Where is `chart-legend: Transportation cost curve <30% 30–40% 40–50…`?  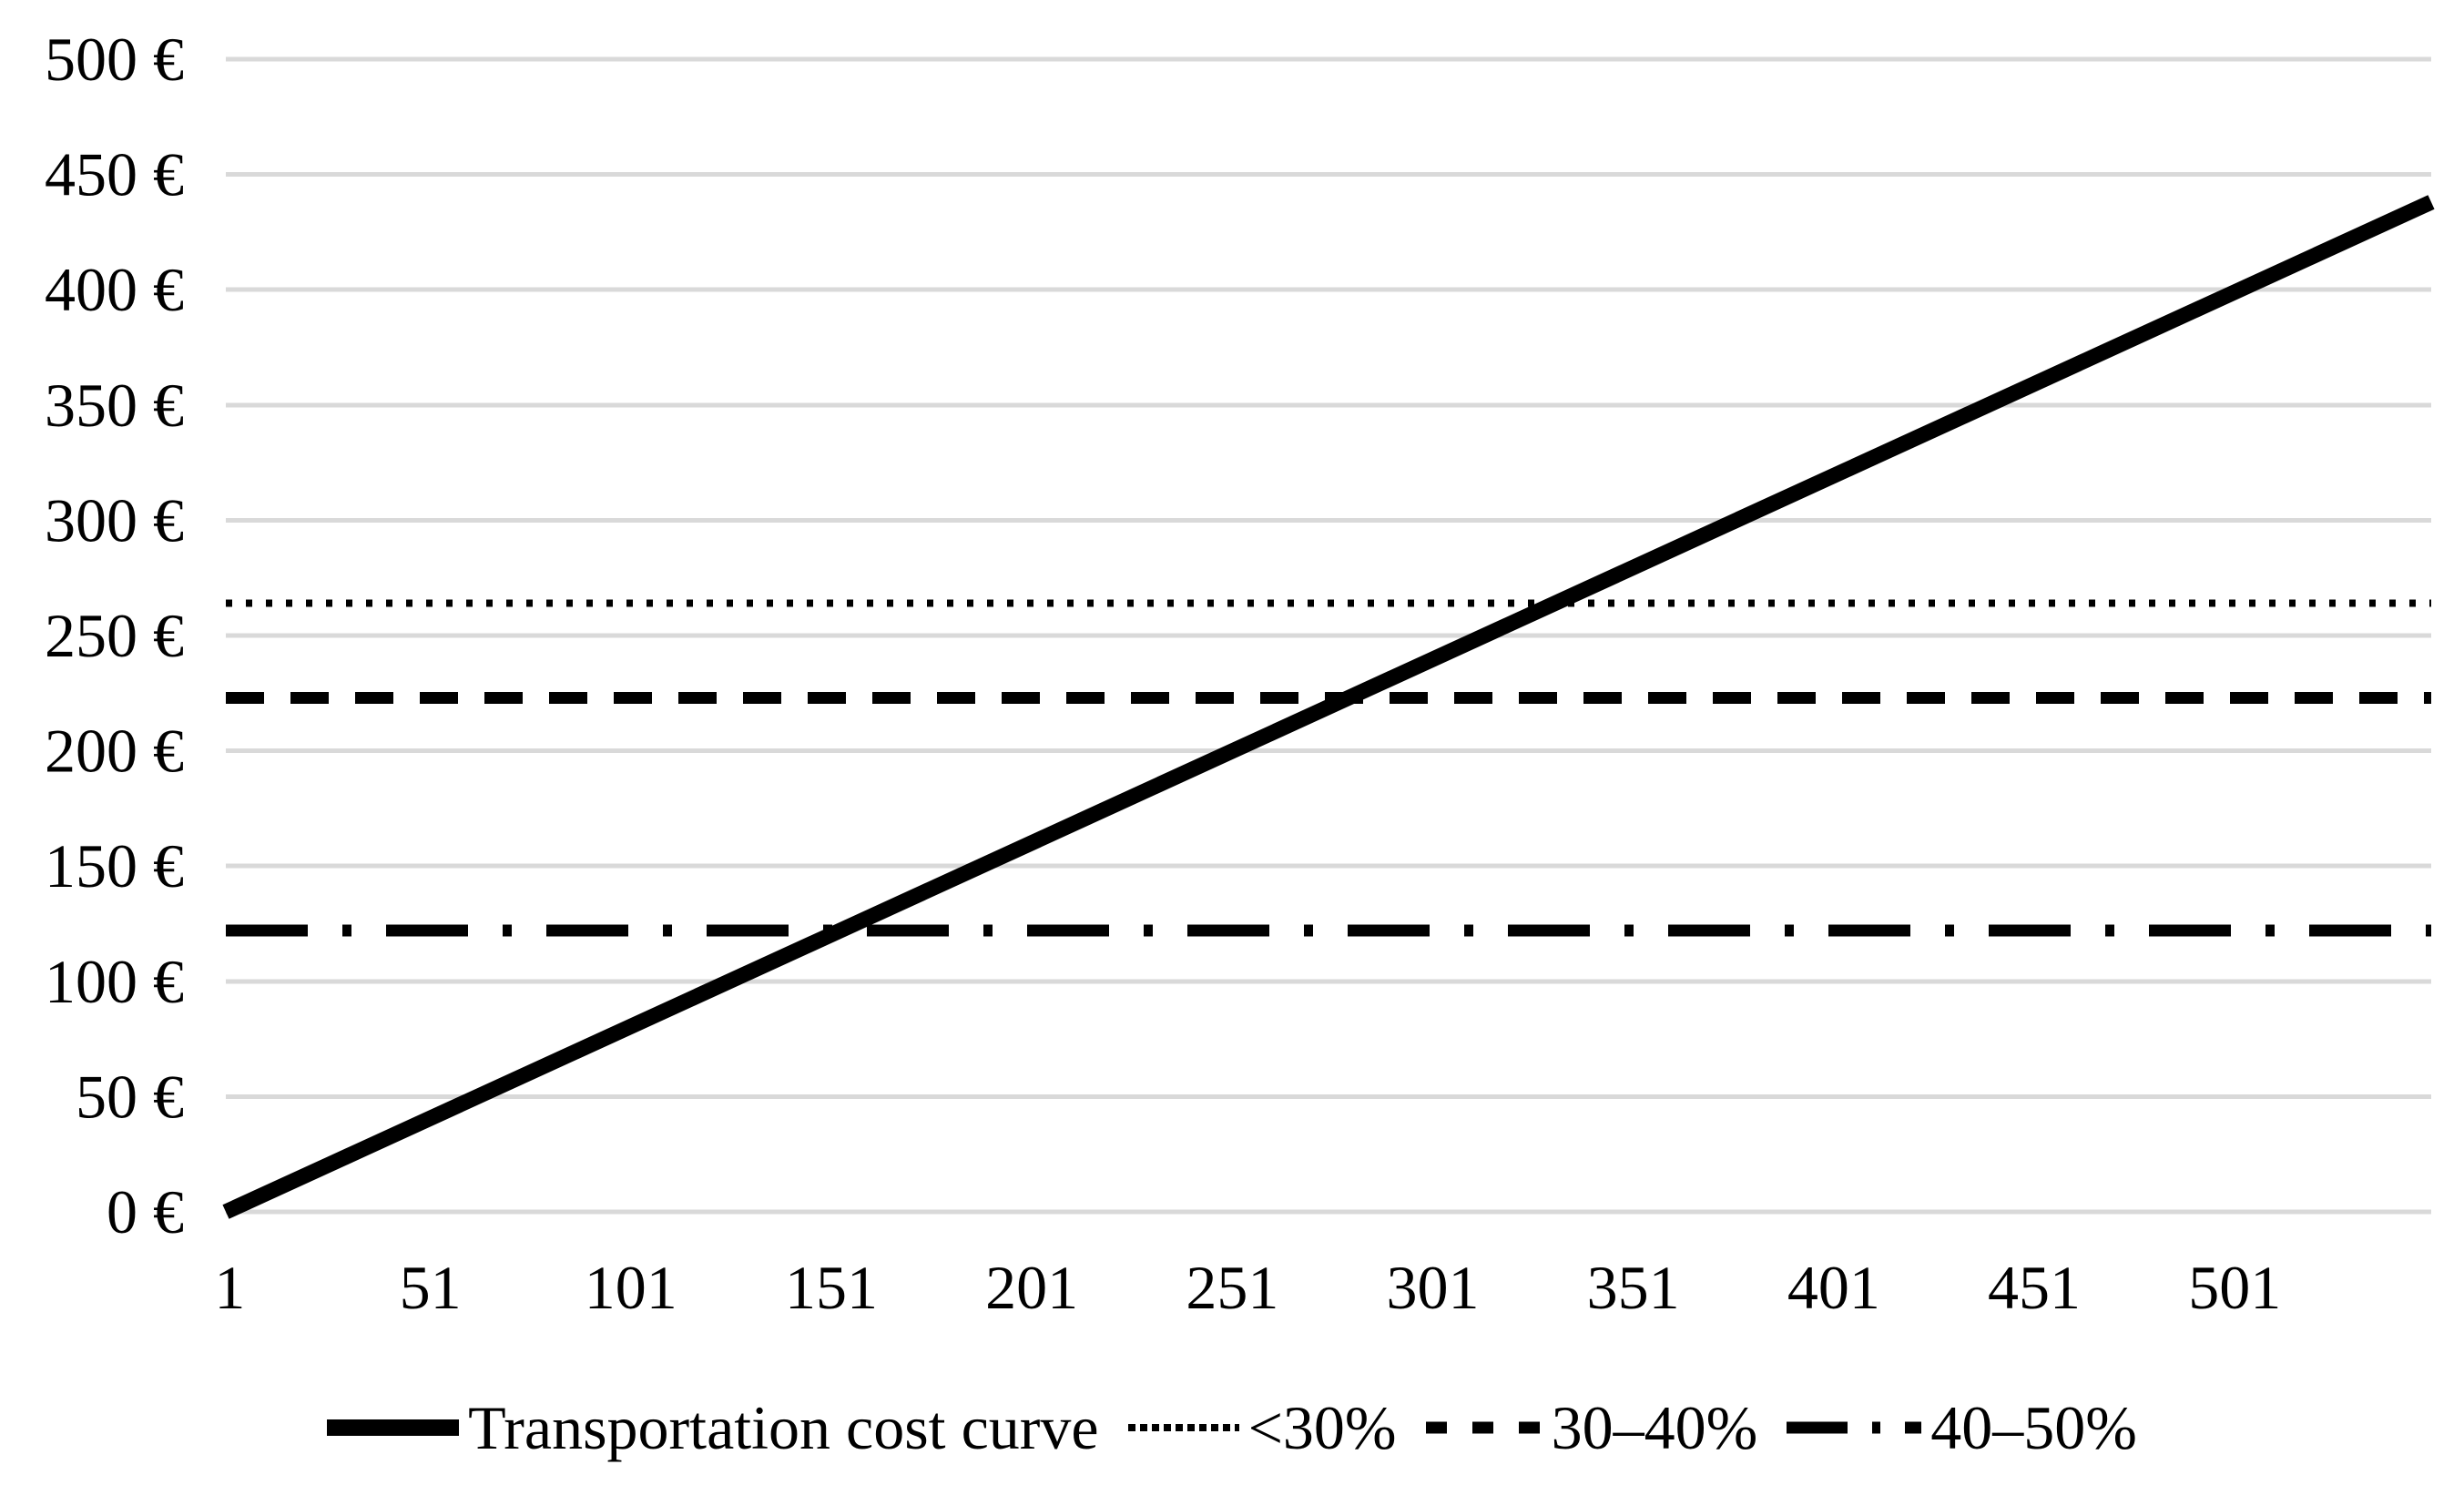 chart-legend: Transportation cost curve <30% 30–40% 40–50… is located at coordinates (1232, 1428).